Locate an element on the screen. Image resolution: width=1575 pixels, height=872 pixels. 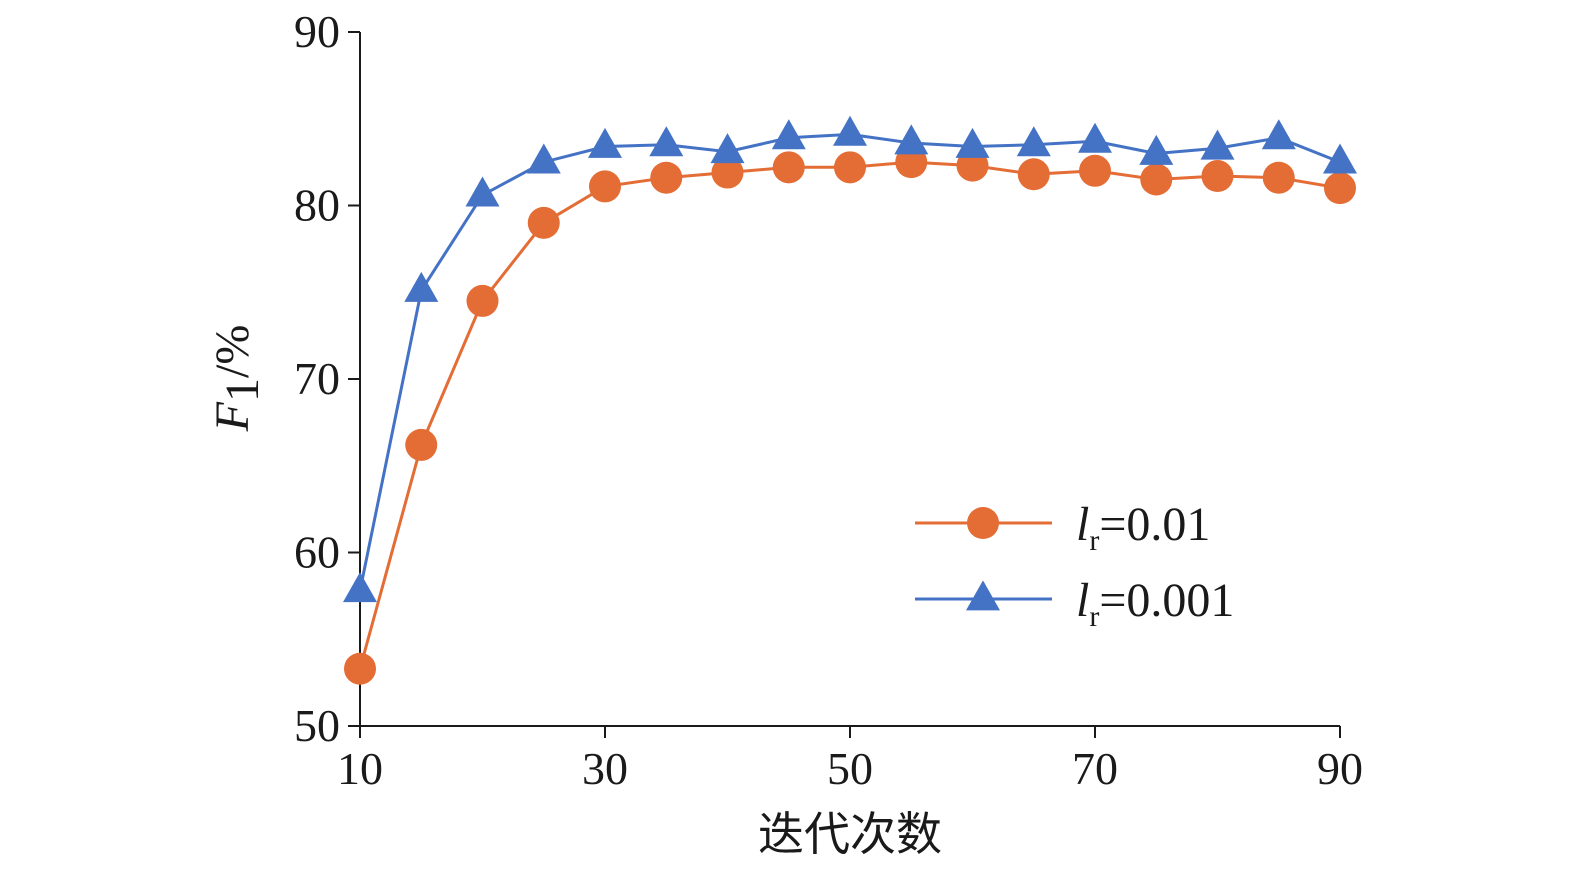
legend-item-2: lr=0.001 is located at coordinates (1074, 603).